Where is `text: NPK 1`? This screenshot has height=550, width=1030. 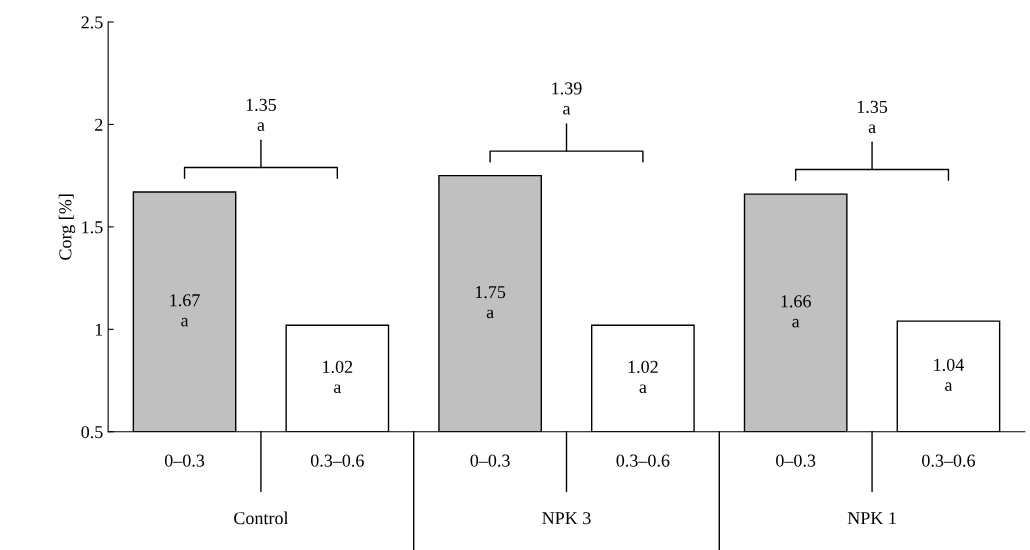 text: NPK 1 is located at coordinates (871, 518).